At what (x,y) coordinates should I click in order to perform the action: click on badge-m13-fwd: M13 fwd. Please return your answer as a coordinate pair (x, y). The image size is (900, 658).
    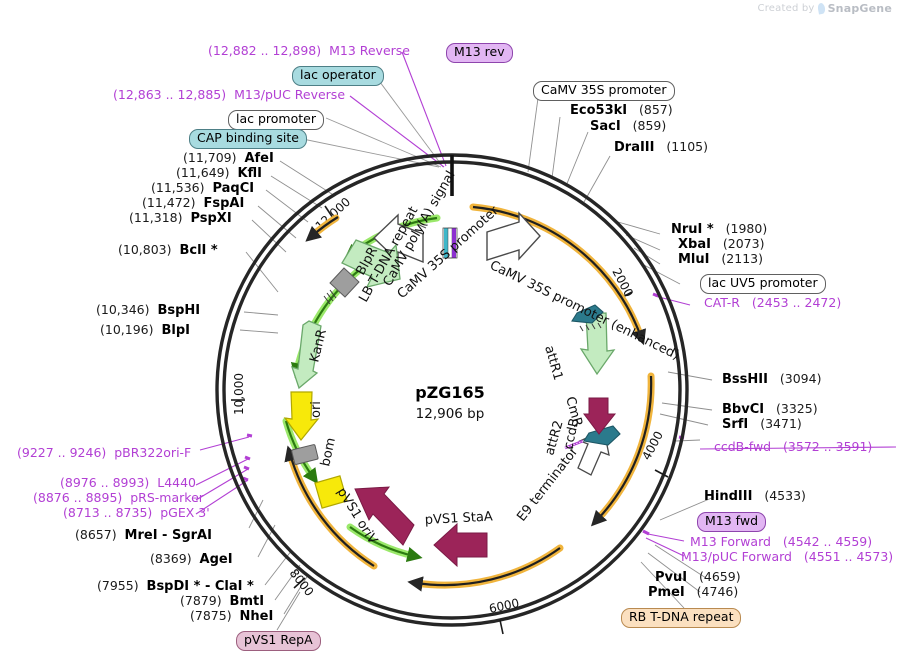
    Looking at the image, I should click on (732, 522).